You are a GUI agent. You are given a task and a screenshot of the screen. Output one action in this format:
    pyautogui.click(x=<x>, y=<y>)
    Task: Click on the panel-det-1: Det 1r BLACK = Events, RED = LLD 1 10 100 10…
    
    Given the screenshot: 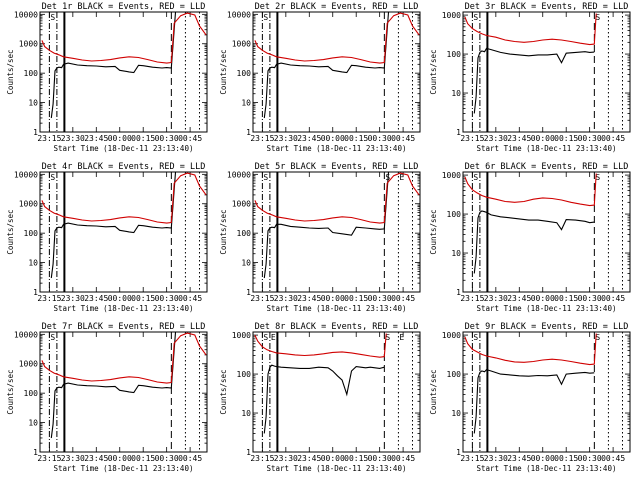 What is the action you would take?
    pyautogui.click(x=107, y=77)
    